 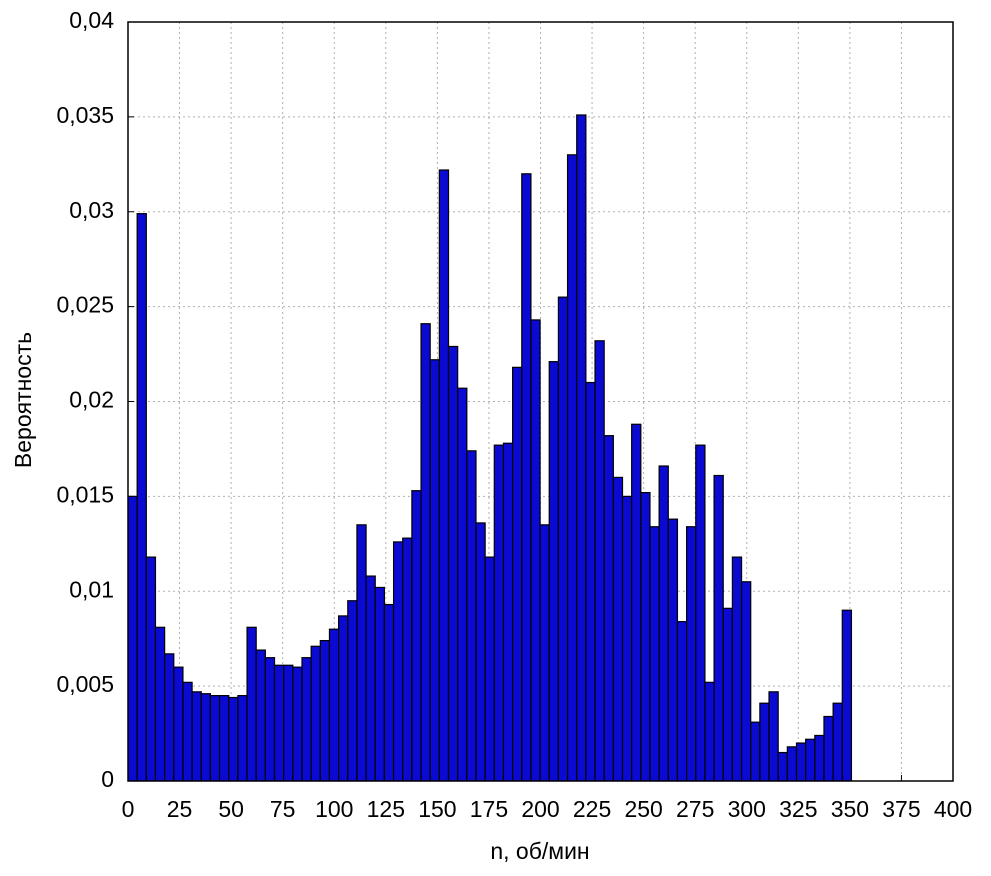 I want to click on y-axis-label: Вероятность, so click(x=23, y=400).